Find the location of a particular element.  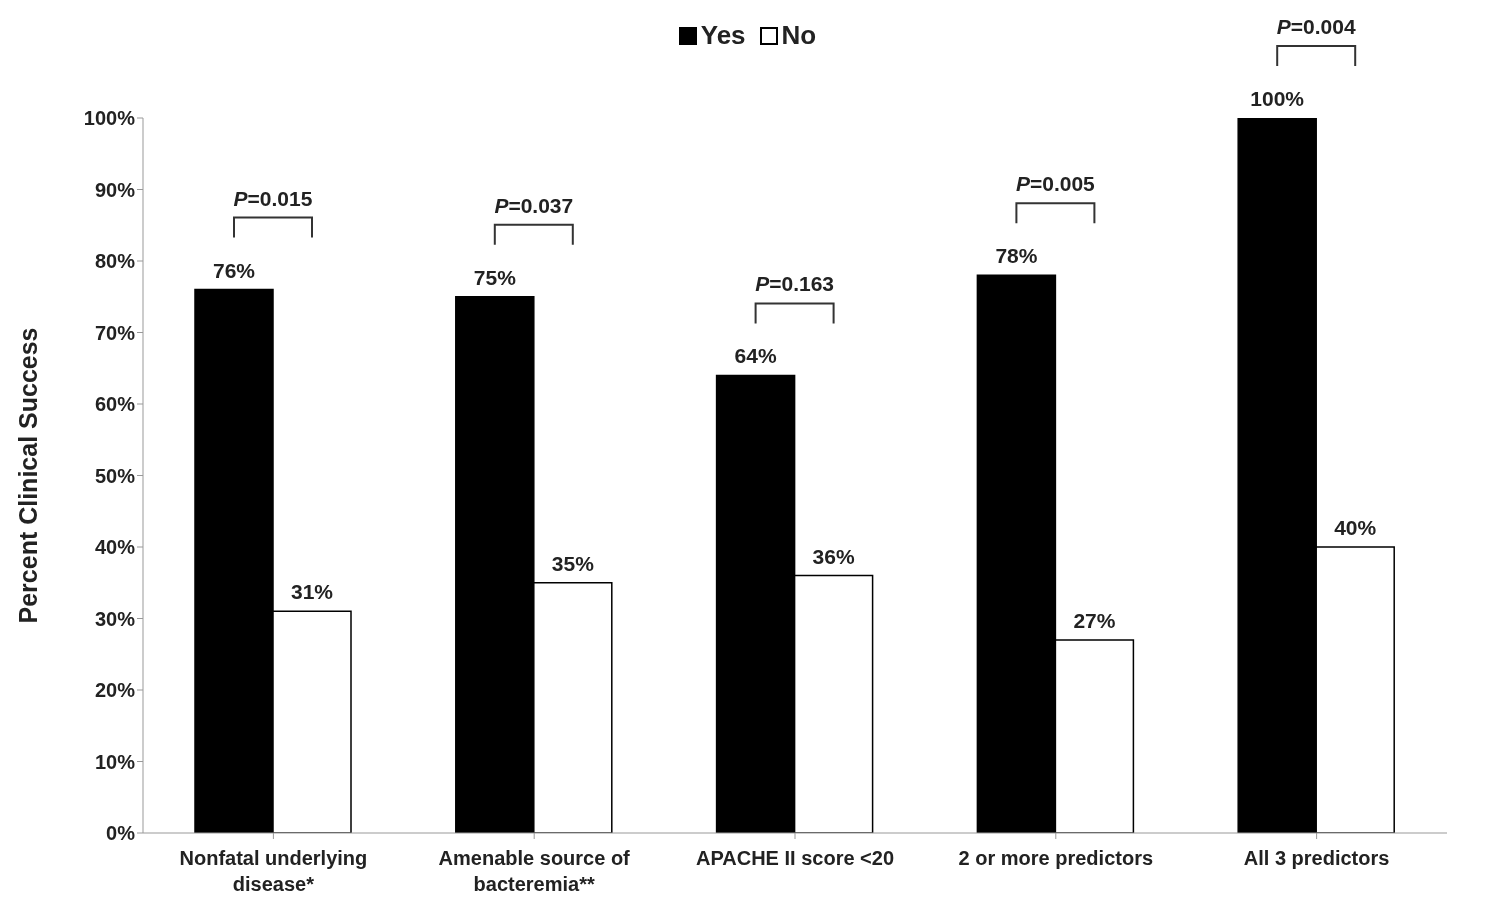

y-tick-label: 60% is located at coordinates (115, 404).